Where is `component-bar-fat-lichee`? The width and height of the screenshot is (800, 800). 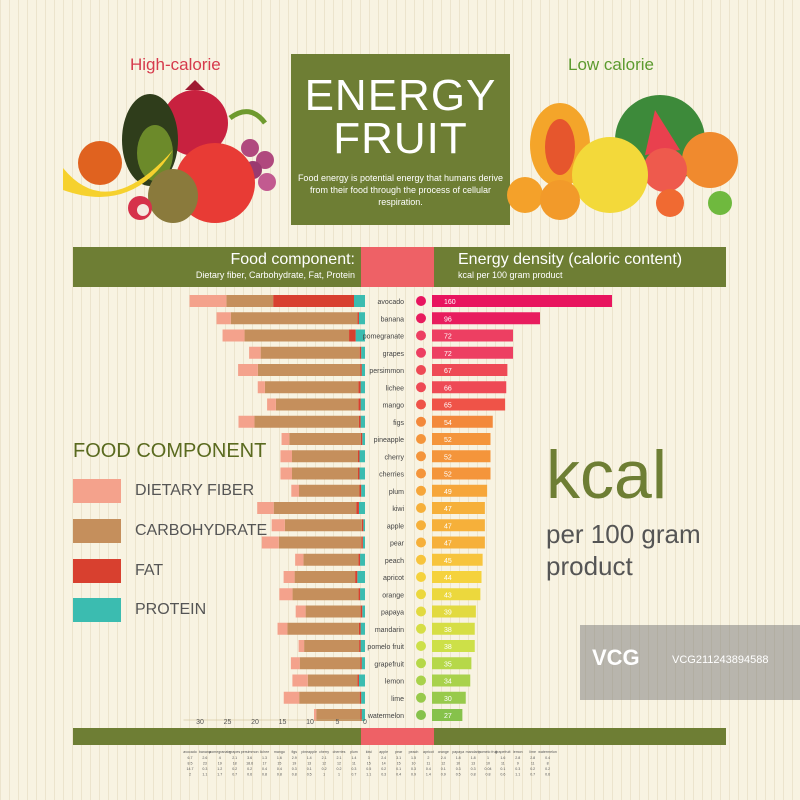 component-bar-fat-lichee is located at coordinates (359, 387).